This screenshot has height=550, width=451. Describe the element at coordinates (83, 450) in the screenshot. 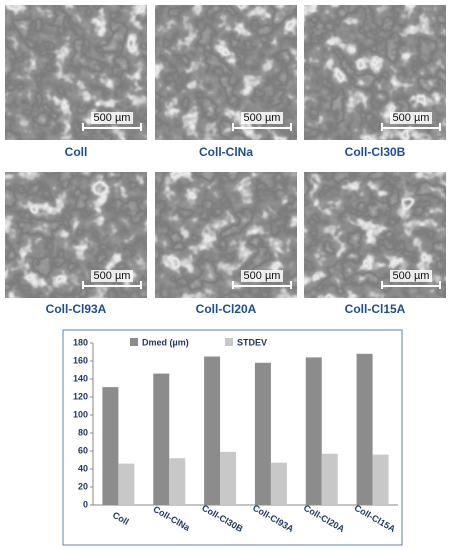

I see `y-tick-label: 60` at that location.